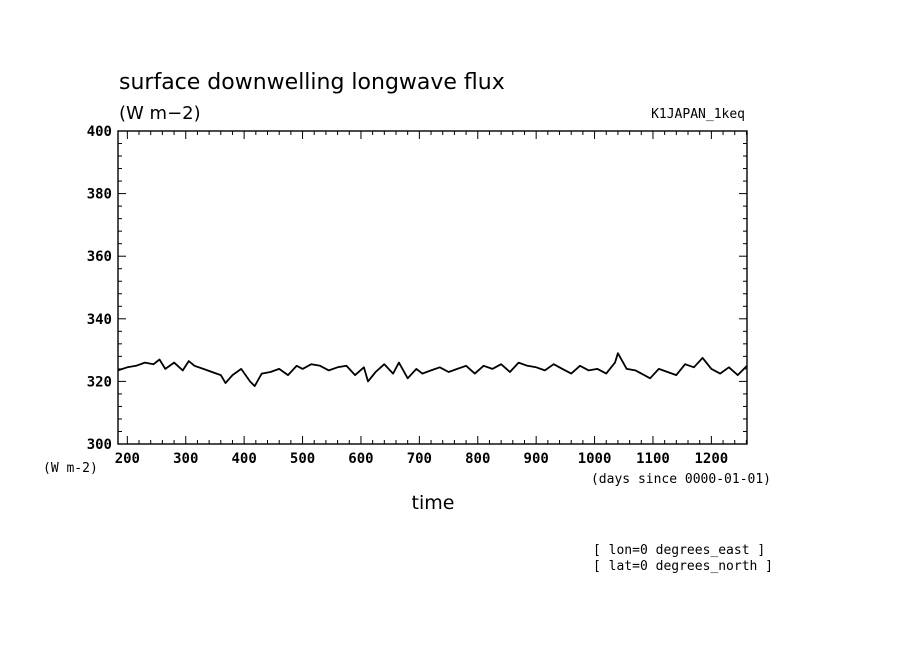  Describe the element at coordinates (433, 503) in the screenshot. I see `x-axis-label: time` at that location.